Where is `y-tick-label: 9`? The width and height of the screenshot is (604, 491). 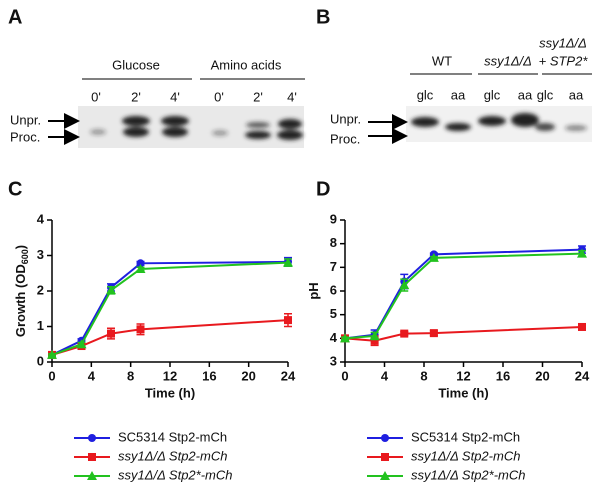
y-tick-label: 9 is located at coordinates (333, 218).